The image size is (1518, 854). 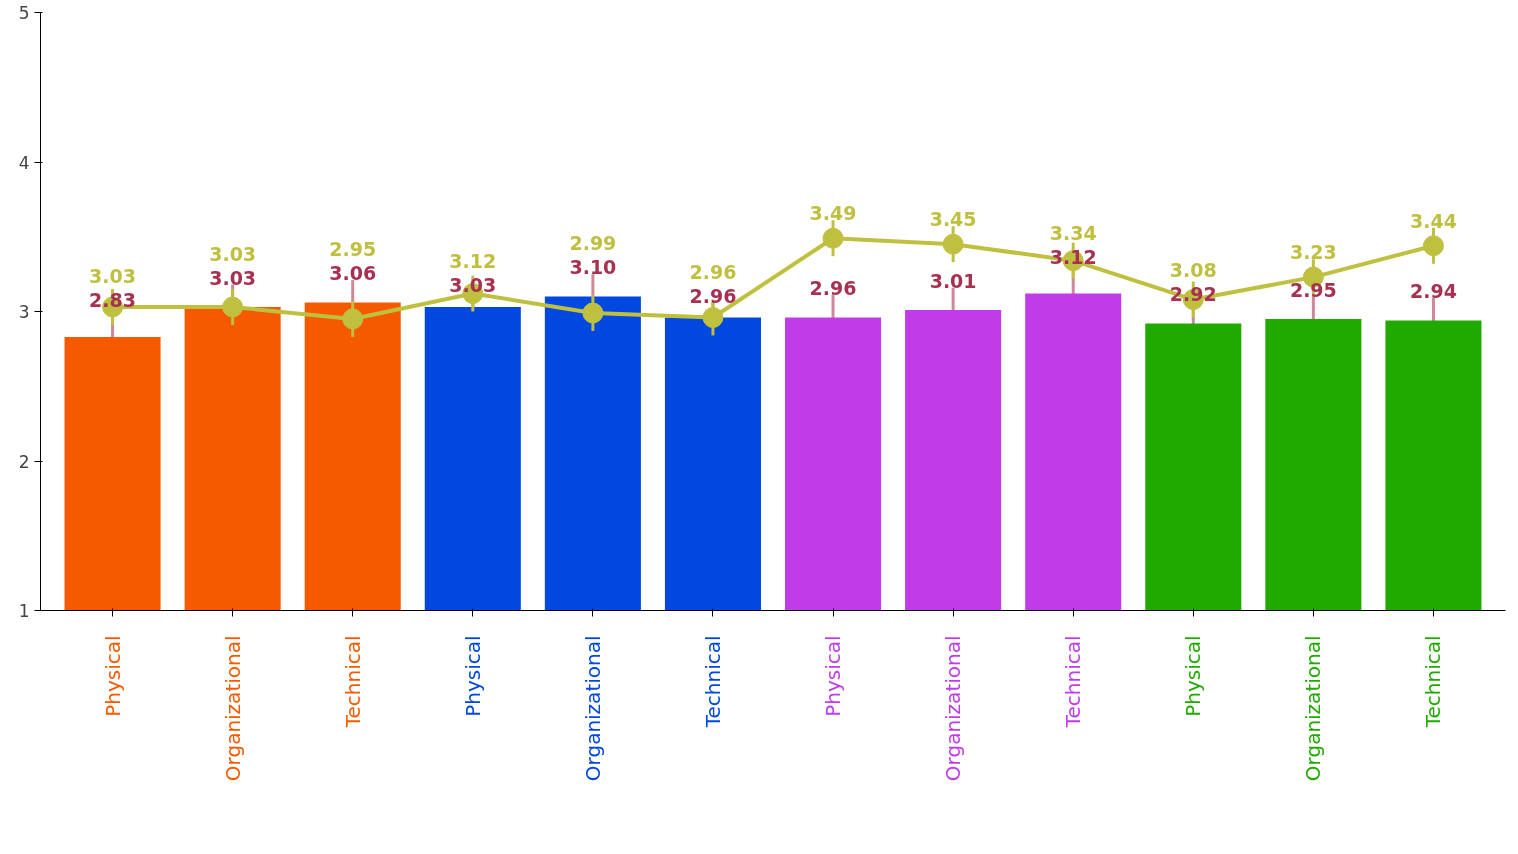 What do you see at coordinates (593, 267) in the screenshot?
I see `data-label: 3.10` at bounding box center [593, 267].